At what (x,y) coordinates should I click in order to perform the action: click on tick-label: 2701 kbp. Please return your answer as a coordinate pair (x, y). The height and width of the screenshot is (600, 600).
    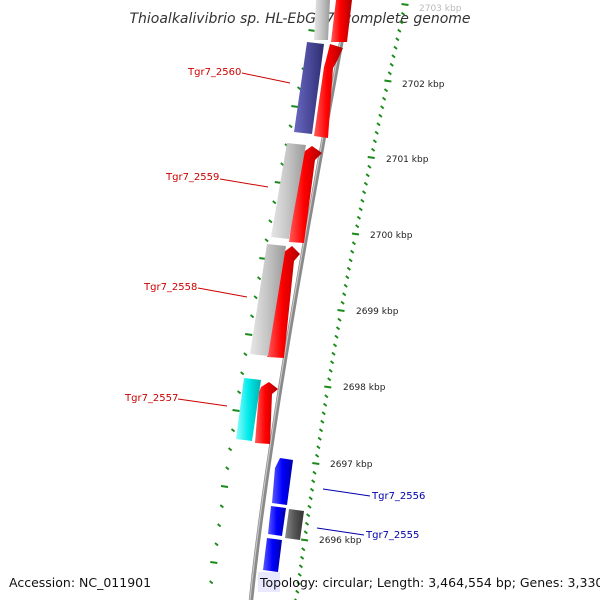
    Looking at the image, I should click on (407, 160).